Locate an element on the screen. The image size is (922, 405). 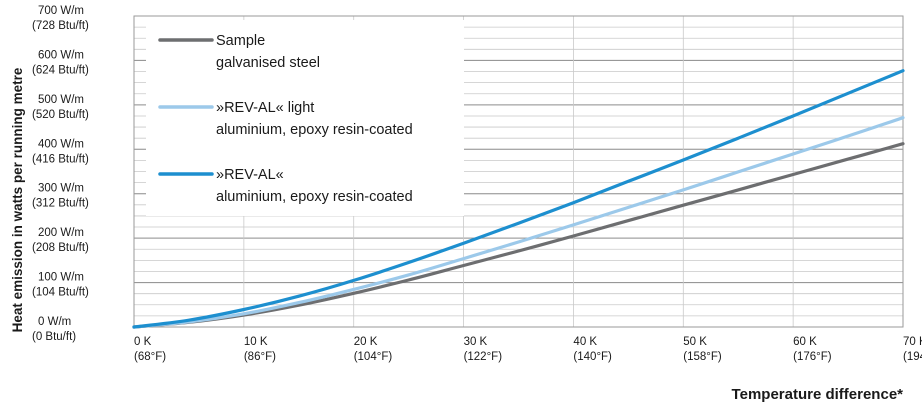
y-tick-label: 600 W/m is located at coordinates (61, 55).